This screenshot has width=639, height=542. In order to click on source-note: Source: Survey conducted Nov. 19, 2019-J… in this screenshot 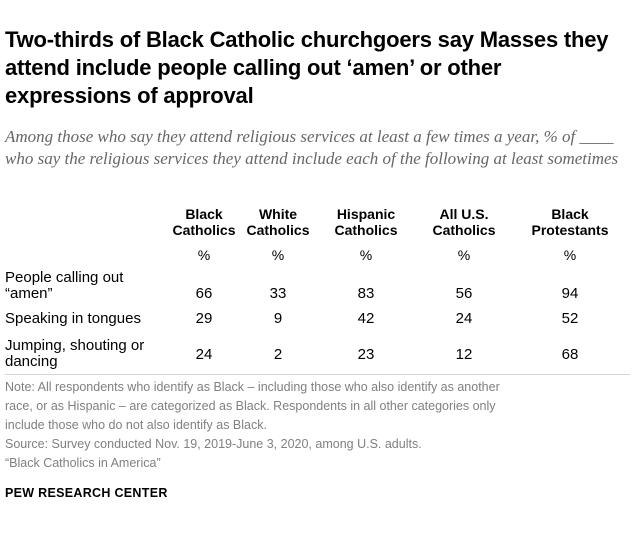, I will do `click(213, 444)`.